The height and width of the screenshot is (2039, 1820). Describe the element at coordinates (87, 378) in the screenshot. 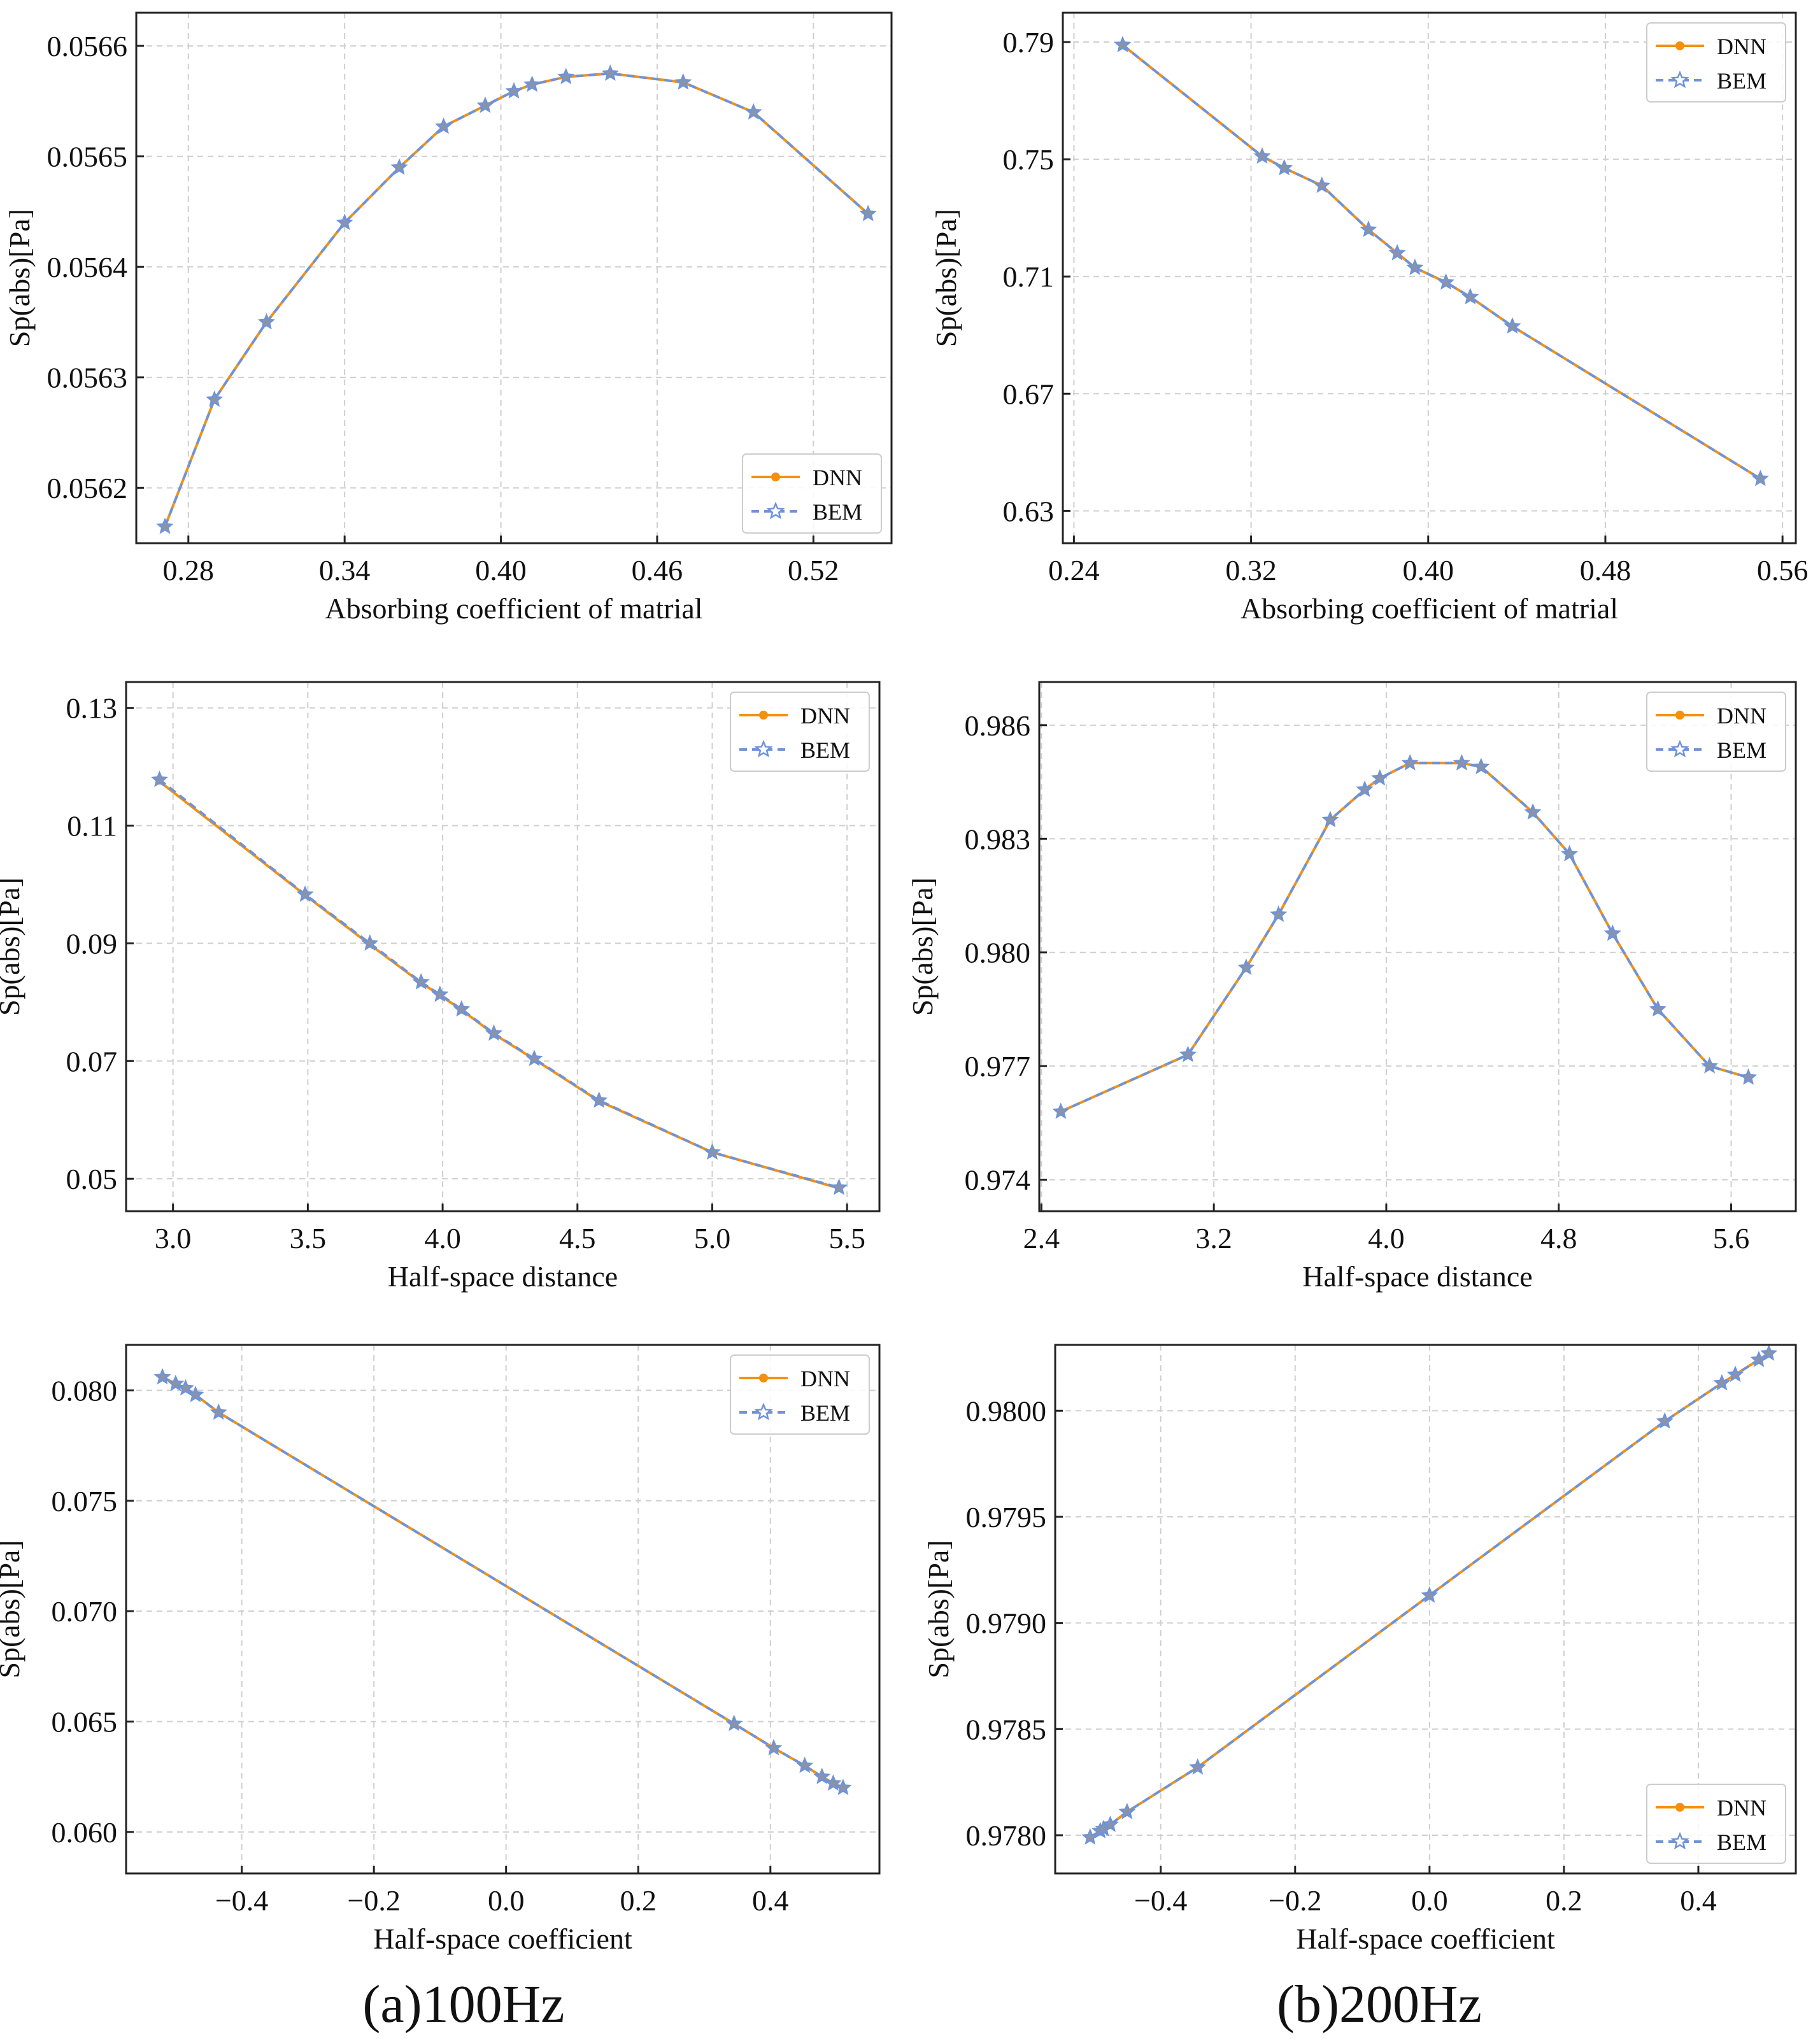

I see `y-tick-label: 0.0563` at that location.